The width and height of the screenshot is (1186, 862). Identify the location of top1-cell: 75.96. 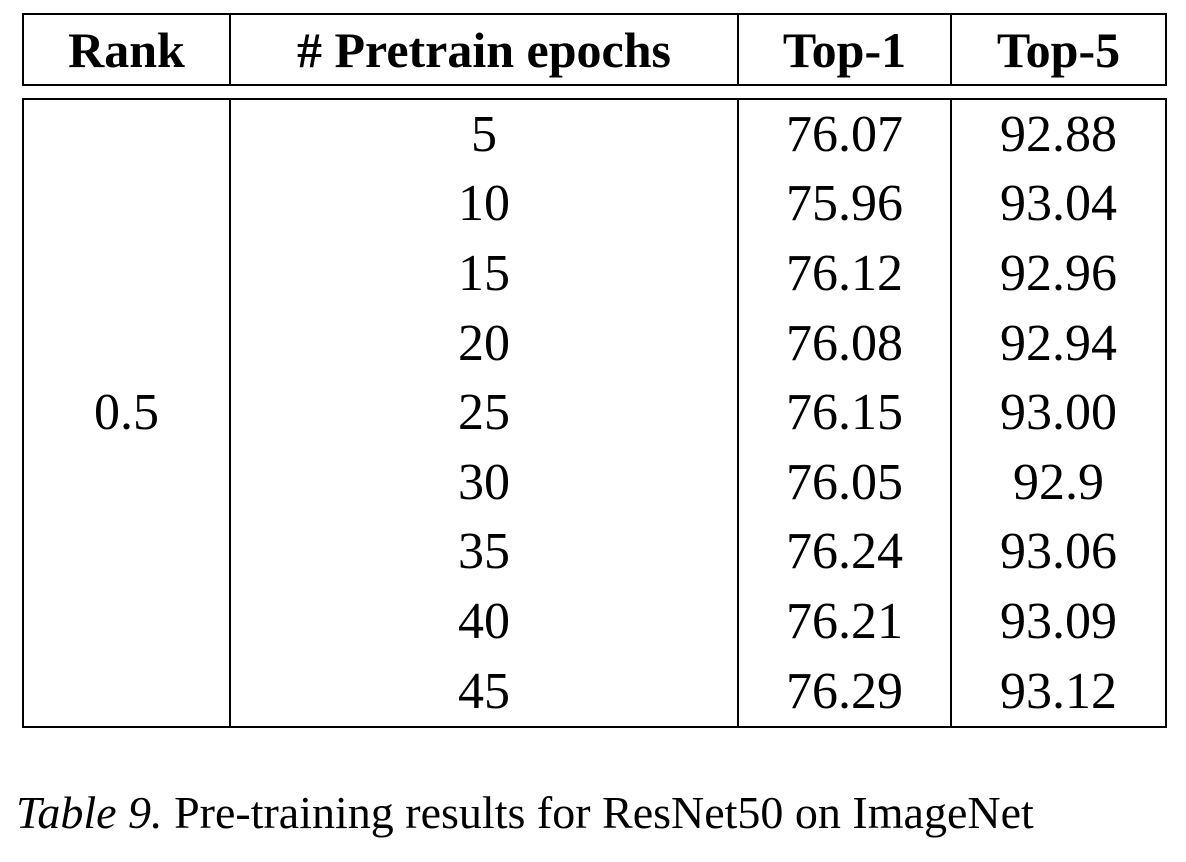
(844, 204).